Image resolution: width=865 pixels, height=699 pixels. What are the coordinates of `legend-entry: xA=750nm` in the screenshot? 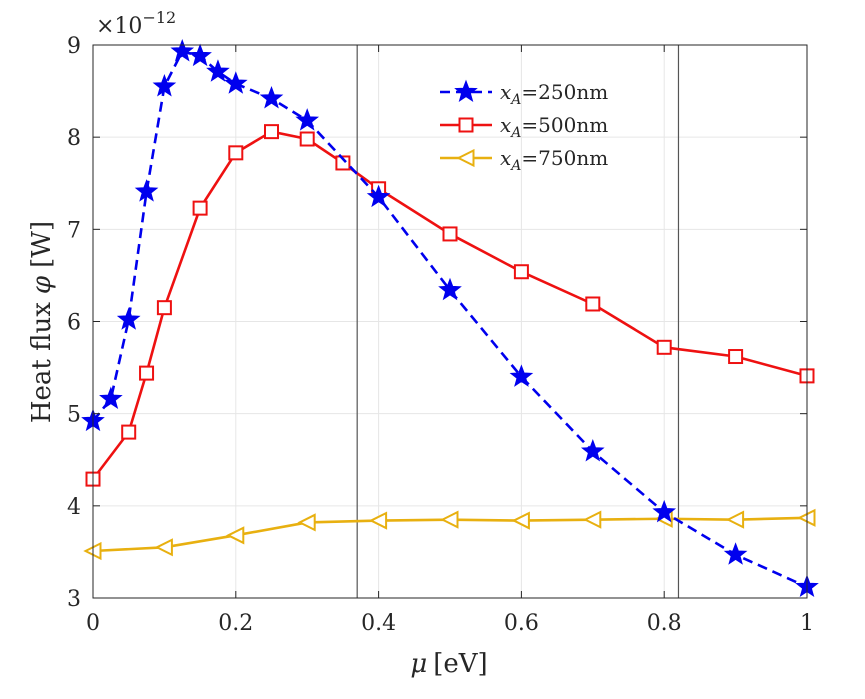 It's located at (524, 160).